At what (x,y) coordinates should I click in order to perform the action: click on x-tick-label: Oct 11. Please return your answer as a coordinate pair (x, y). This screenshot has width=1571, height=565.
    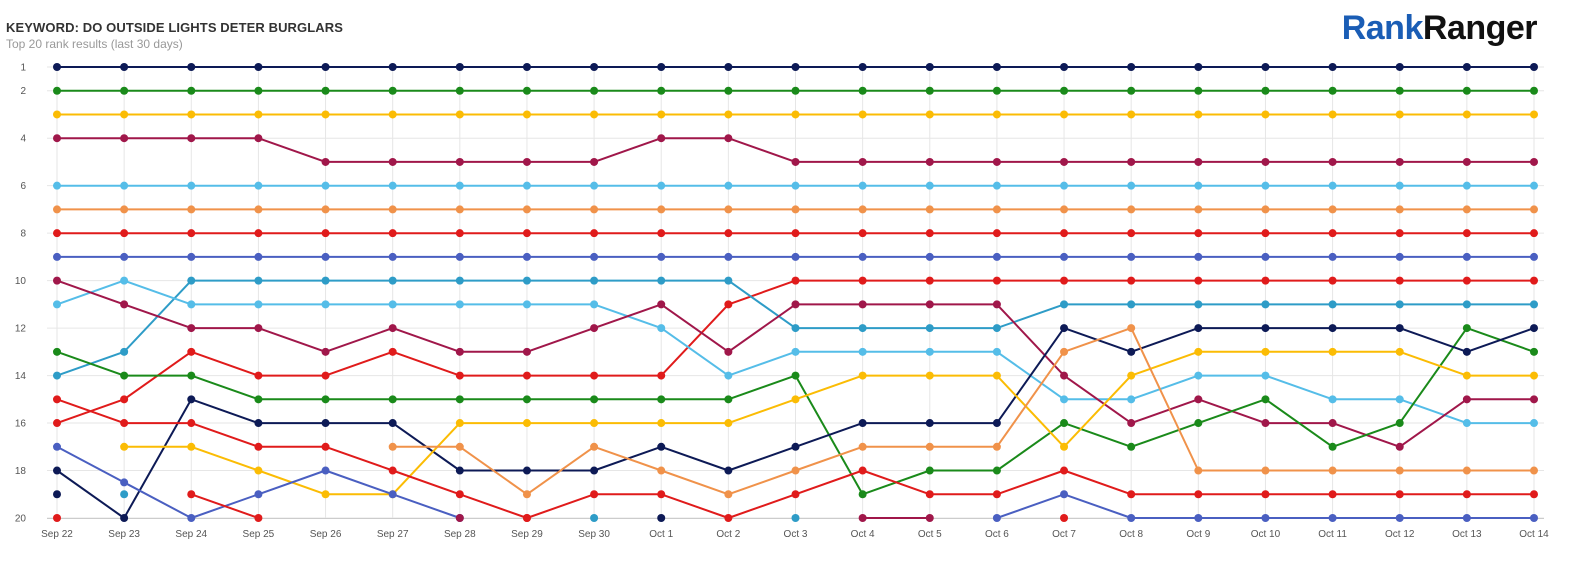
    Looking at the image, I should click on (1332, 534).